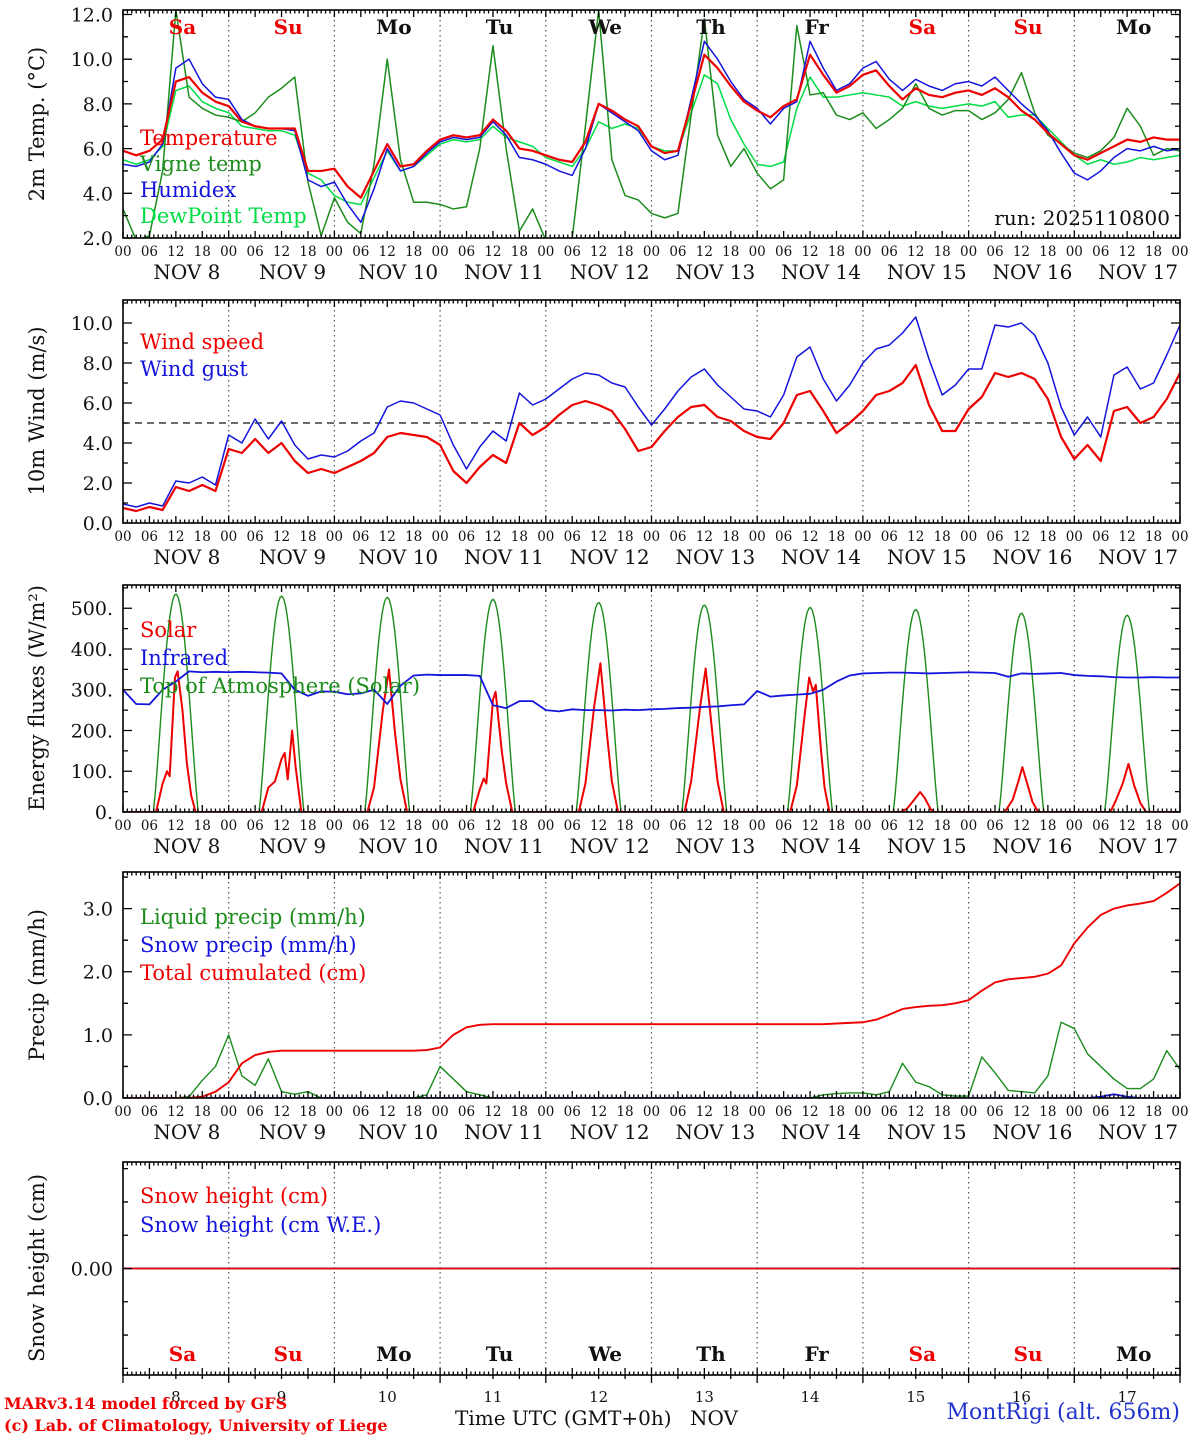 Image resolution: width=1194 pixels, height=1440 pixels. Describe the element at coordinates (37, 411) in the screenshot. I see `y-axis-title-wind: 10m Wind (m/s)` at that location.